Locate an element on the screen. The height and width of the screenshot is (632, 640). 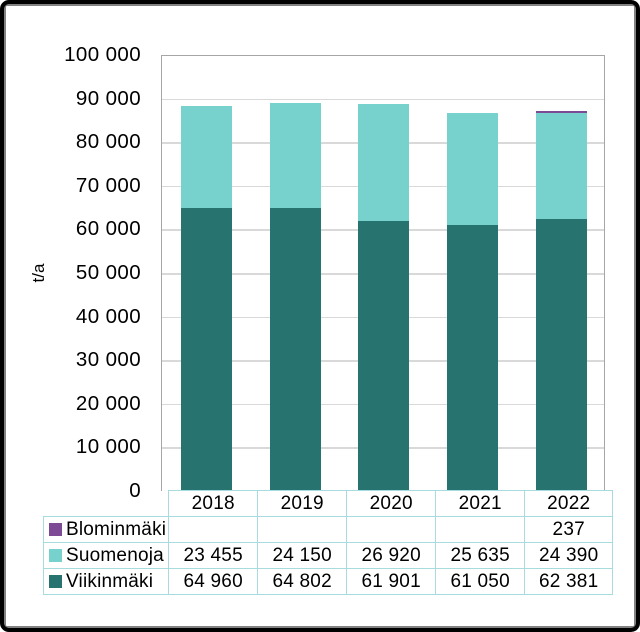
table-value-cell: 64 960 is located at coordinates (213, 581).